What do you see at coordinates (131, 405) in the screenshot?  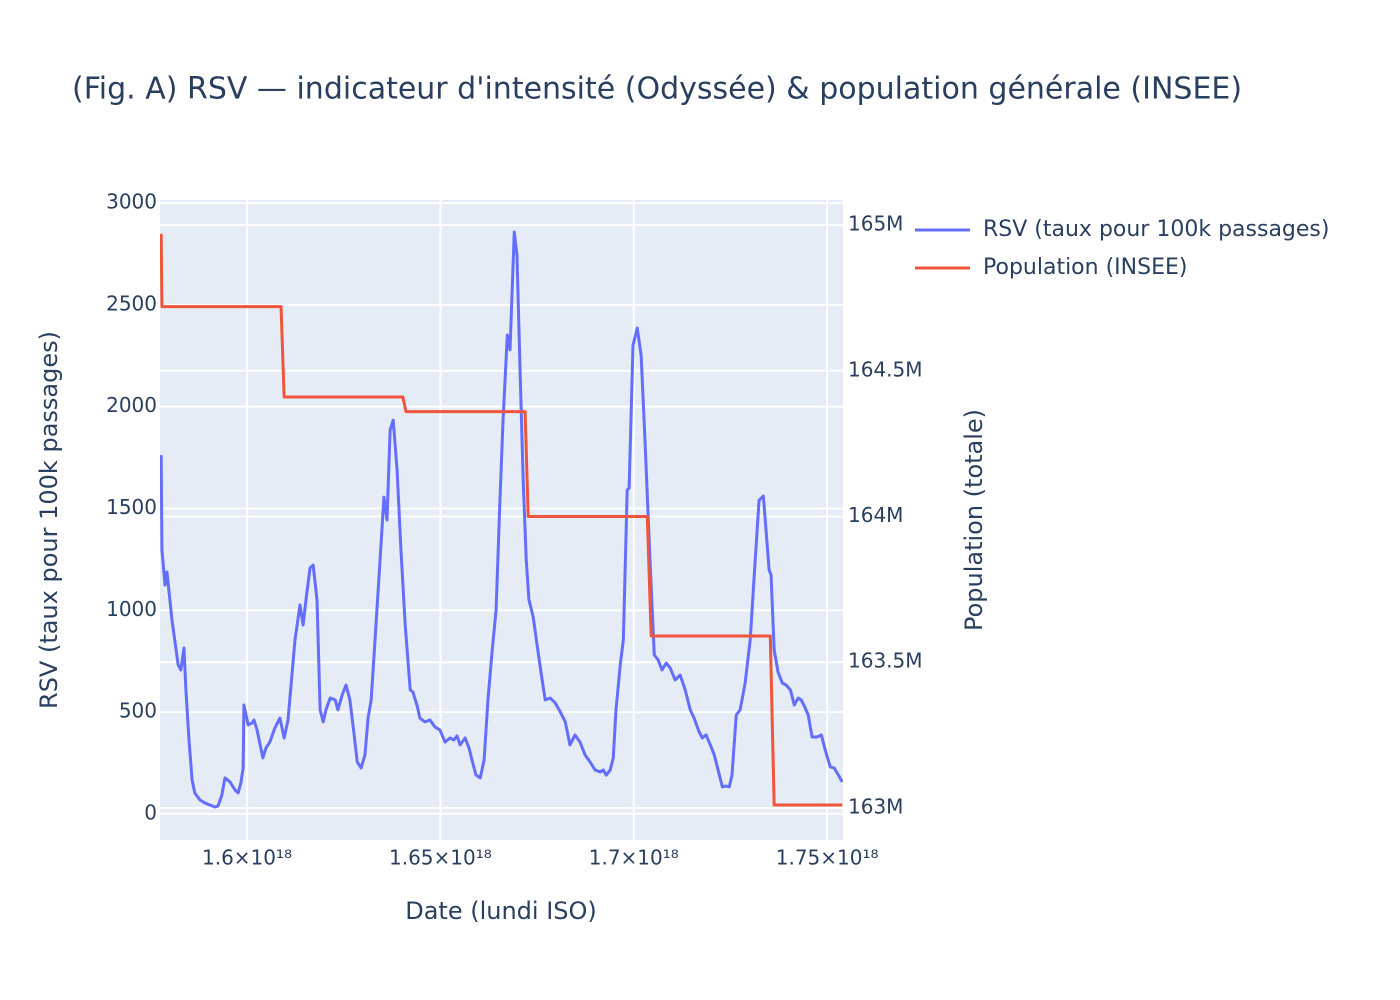 I see `y-tick-label: 2000` at bounding box center [131, 405].